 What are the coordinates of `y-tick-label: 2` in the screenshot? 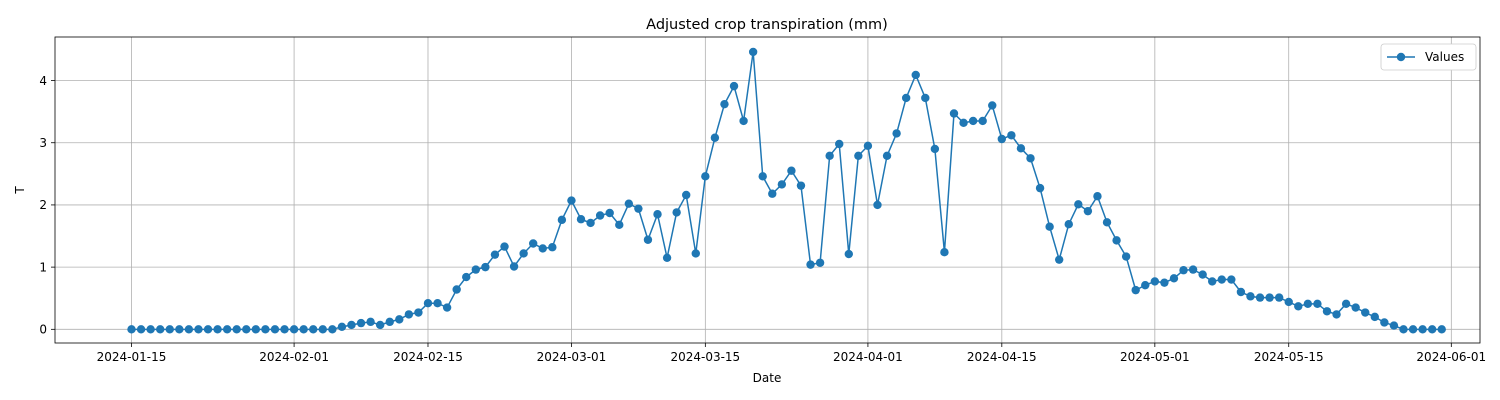 It's located at (43, 205).